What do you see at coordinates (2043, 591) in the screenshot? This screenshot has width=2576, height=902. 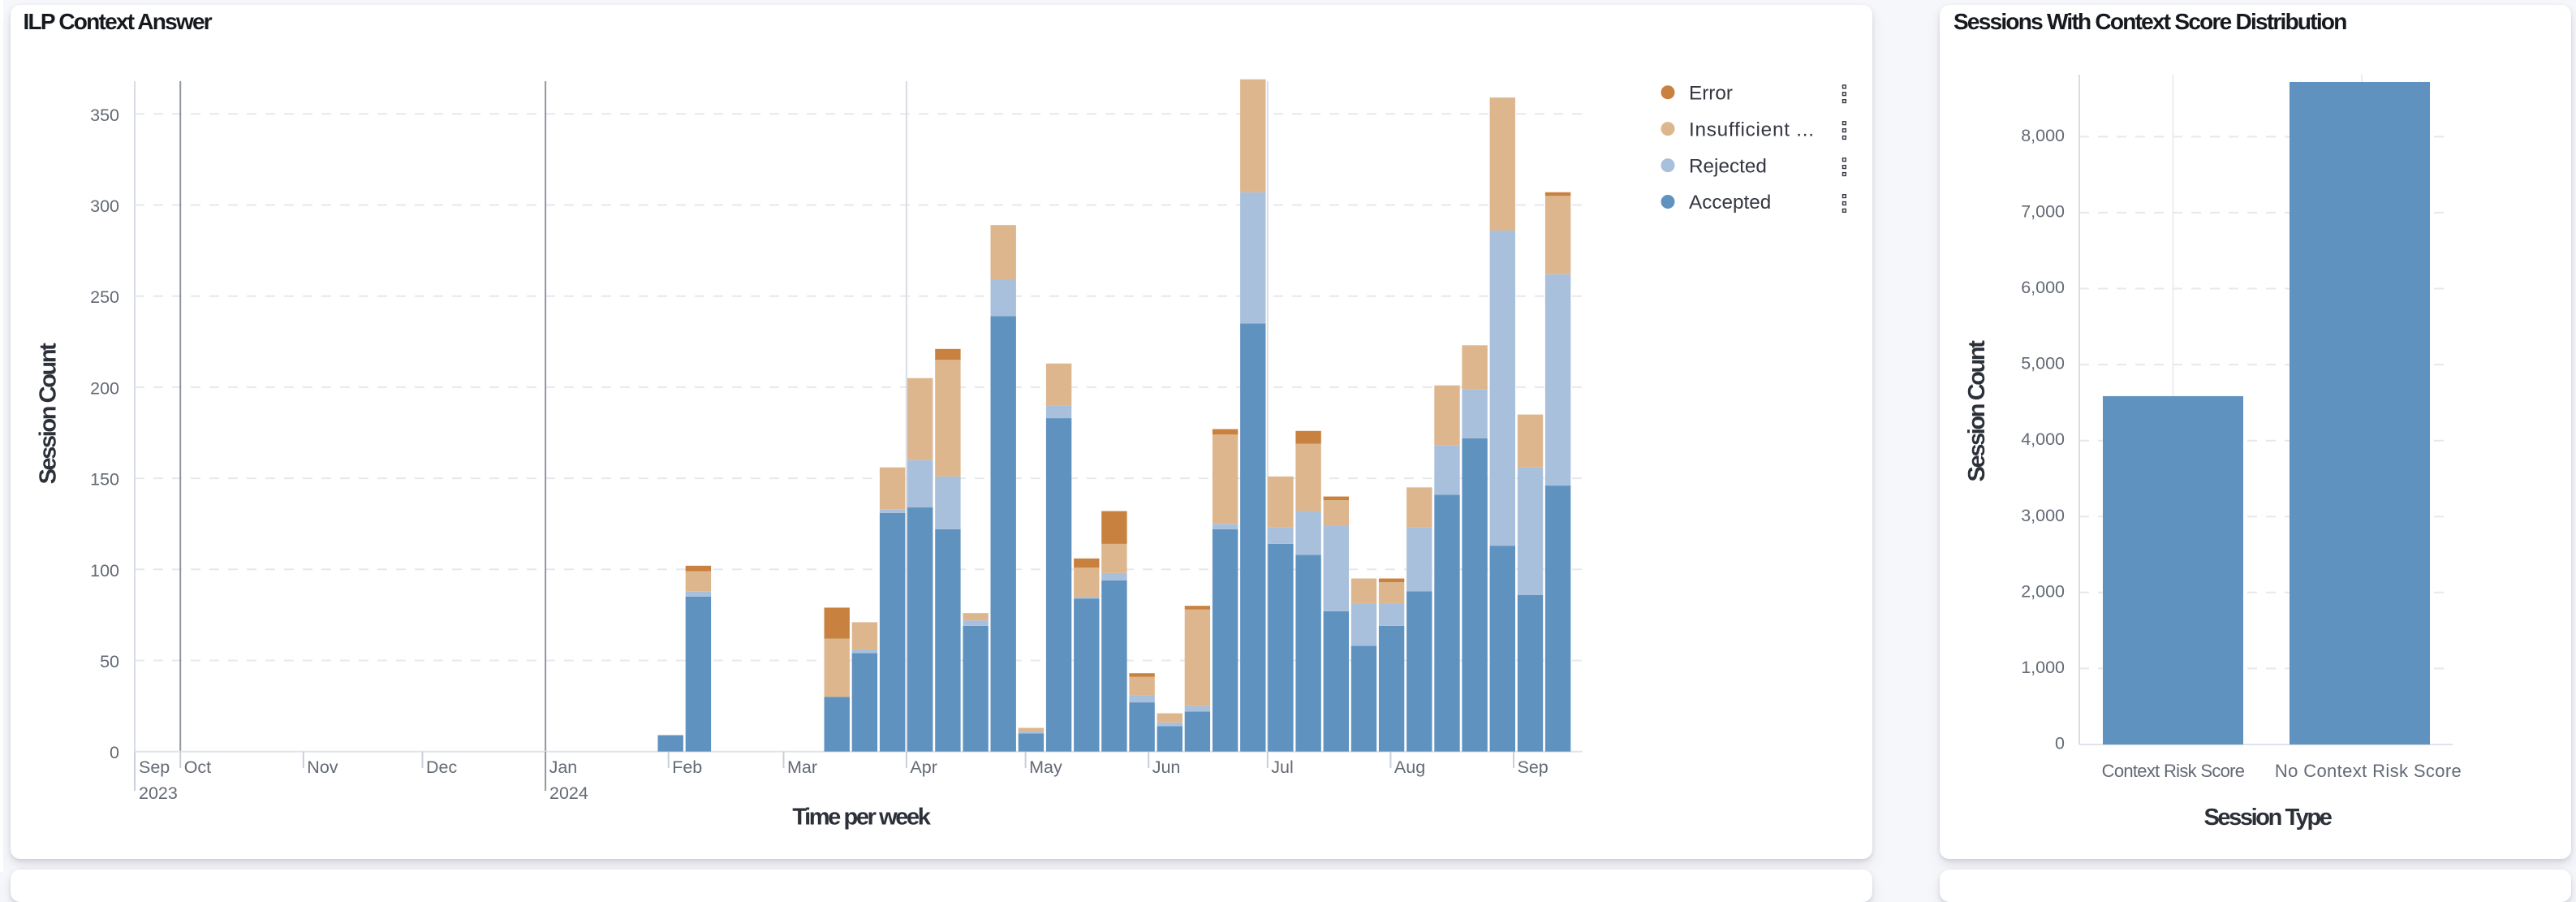 I see `svg-text: 2,000` at bounding box center [2043, 591].